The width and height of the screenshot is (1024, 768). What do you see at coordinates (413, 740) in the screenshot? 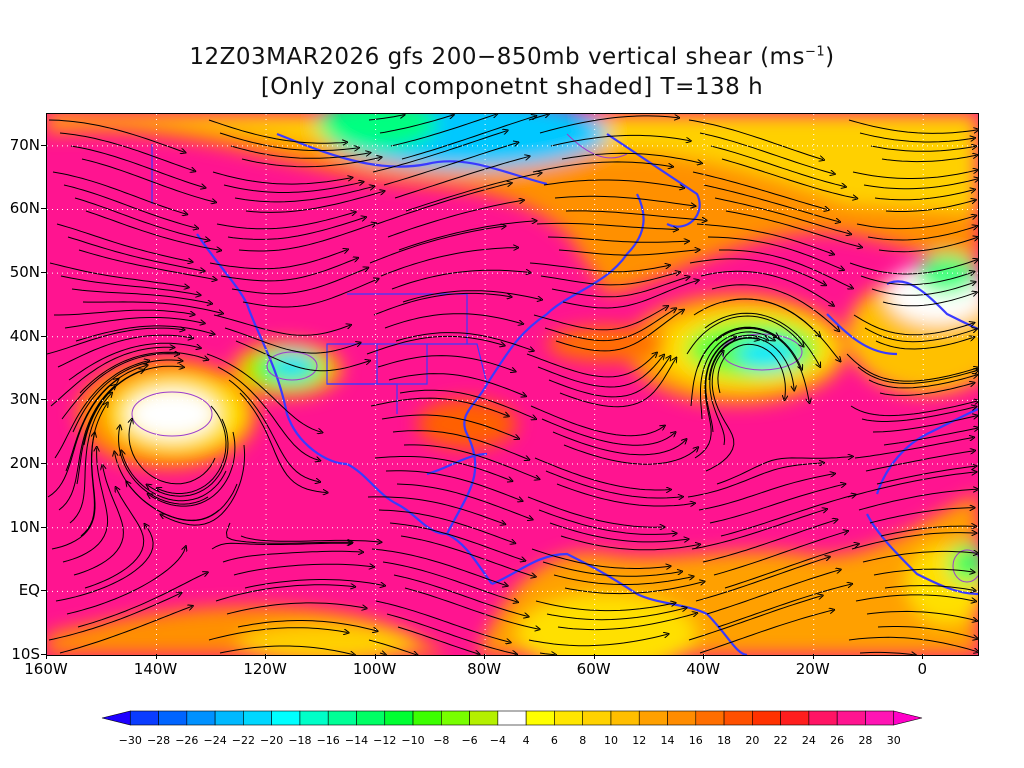
I see `colorbar-label: −10` at bounding box center [413, 740].